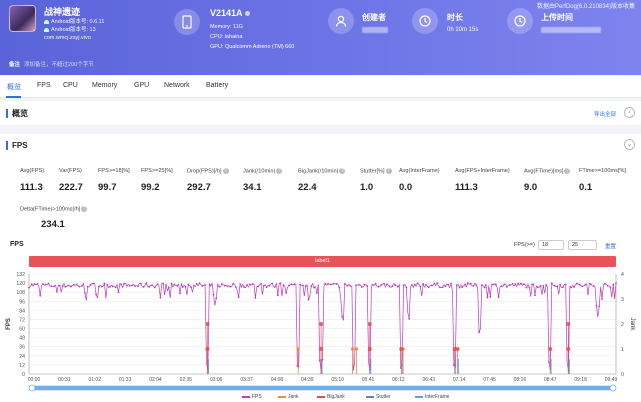 This screenshot has width=641, height=402. I want to click on tab-memory: Memory, so click(105, 85).